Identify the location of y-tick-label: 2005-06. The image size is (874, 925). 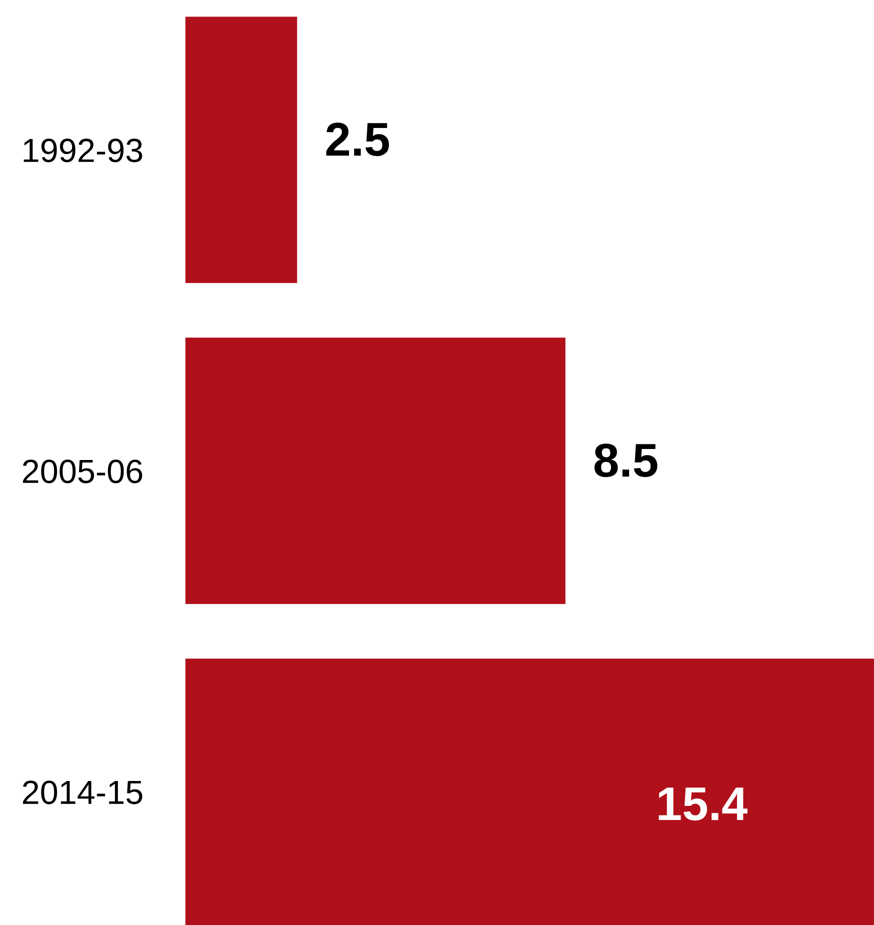
(82, 472).